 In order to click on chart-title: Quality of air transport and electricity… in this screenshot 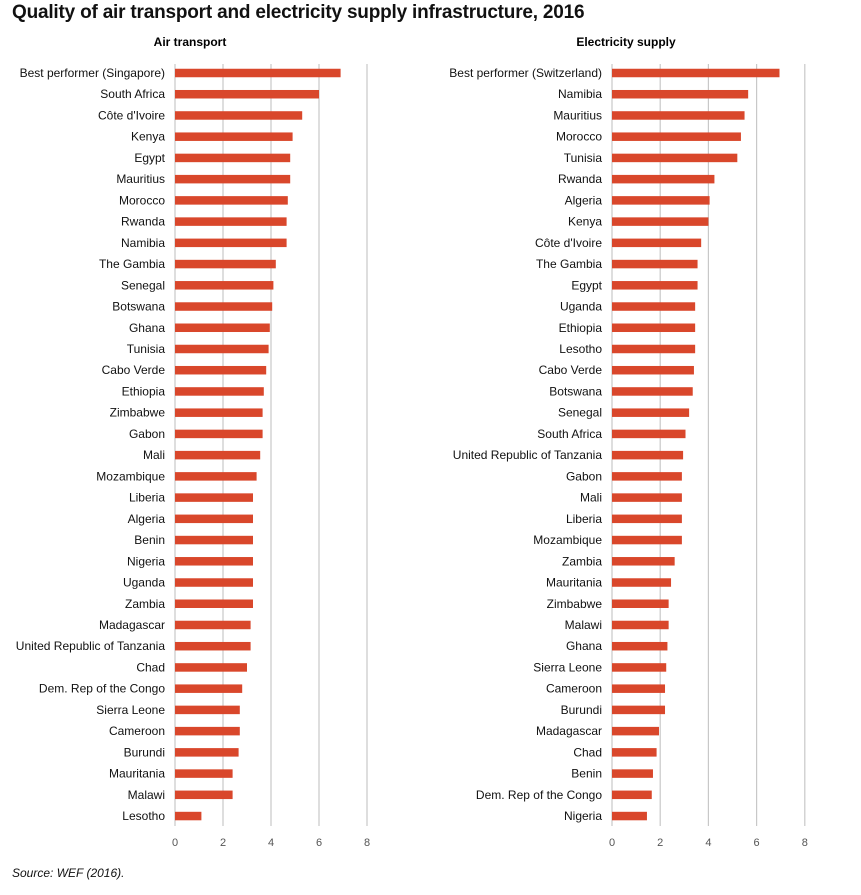, I will do `click(298, 12)`.